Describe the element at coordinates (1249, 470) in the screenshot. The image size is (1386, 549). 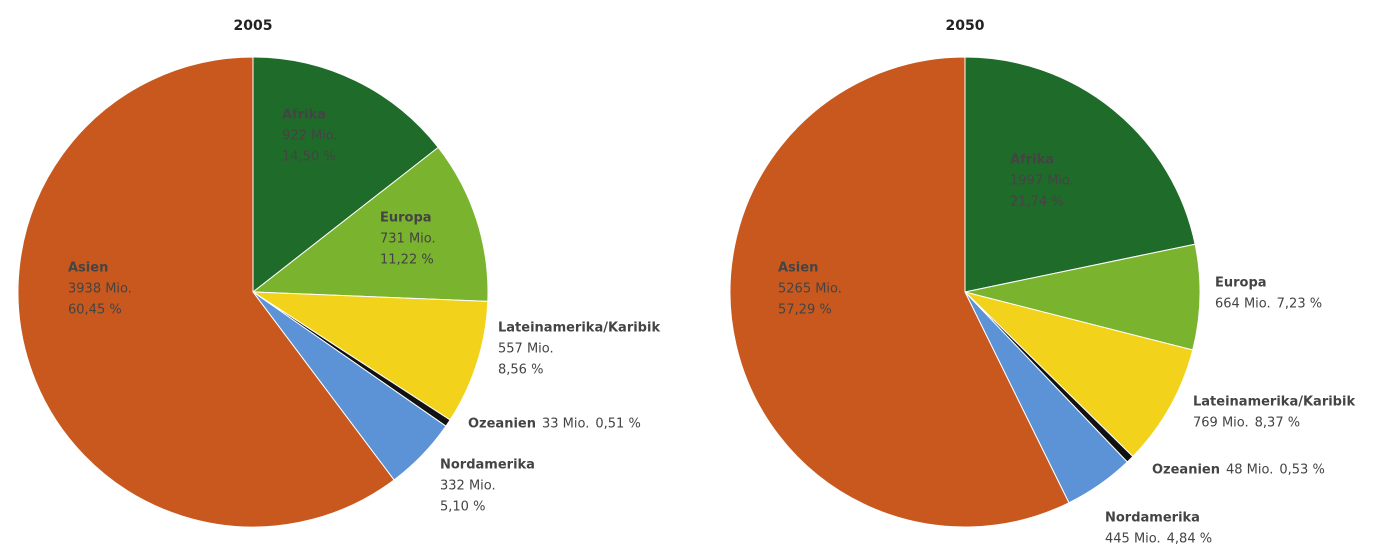
I see `population-label: 48 Mio.` at that location.